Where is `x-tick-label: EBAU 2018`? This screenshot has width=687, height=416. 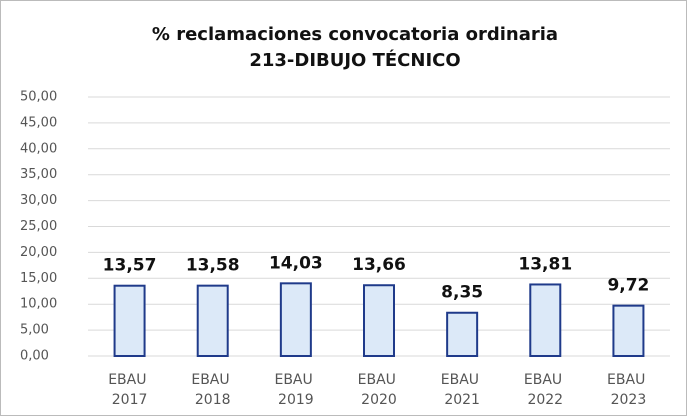
x-tick-label: EBAU 2018 is located at coordinates (212, 390).